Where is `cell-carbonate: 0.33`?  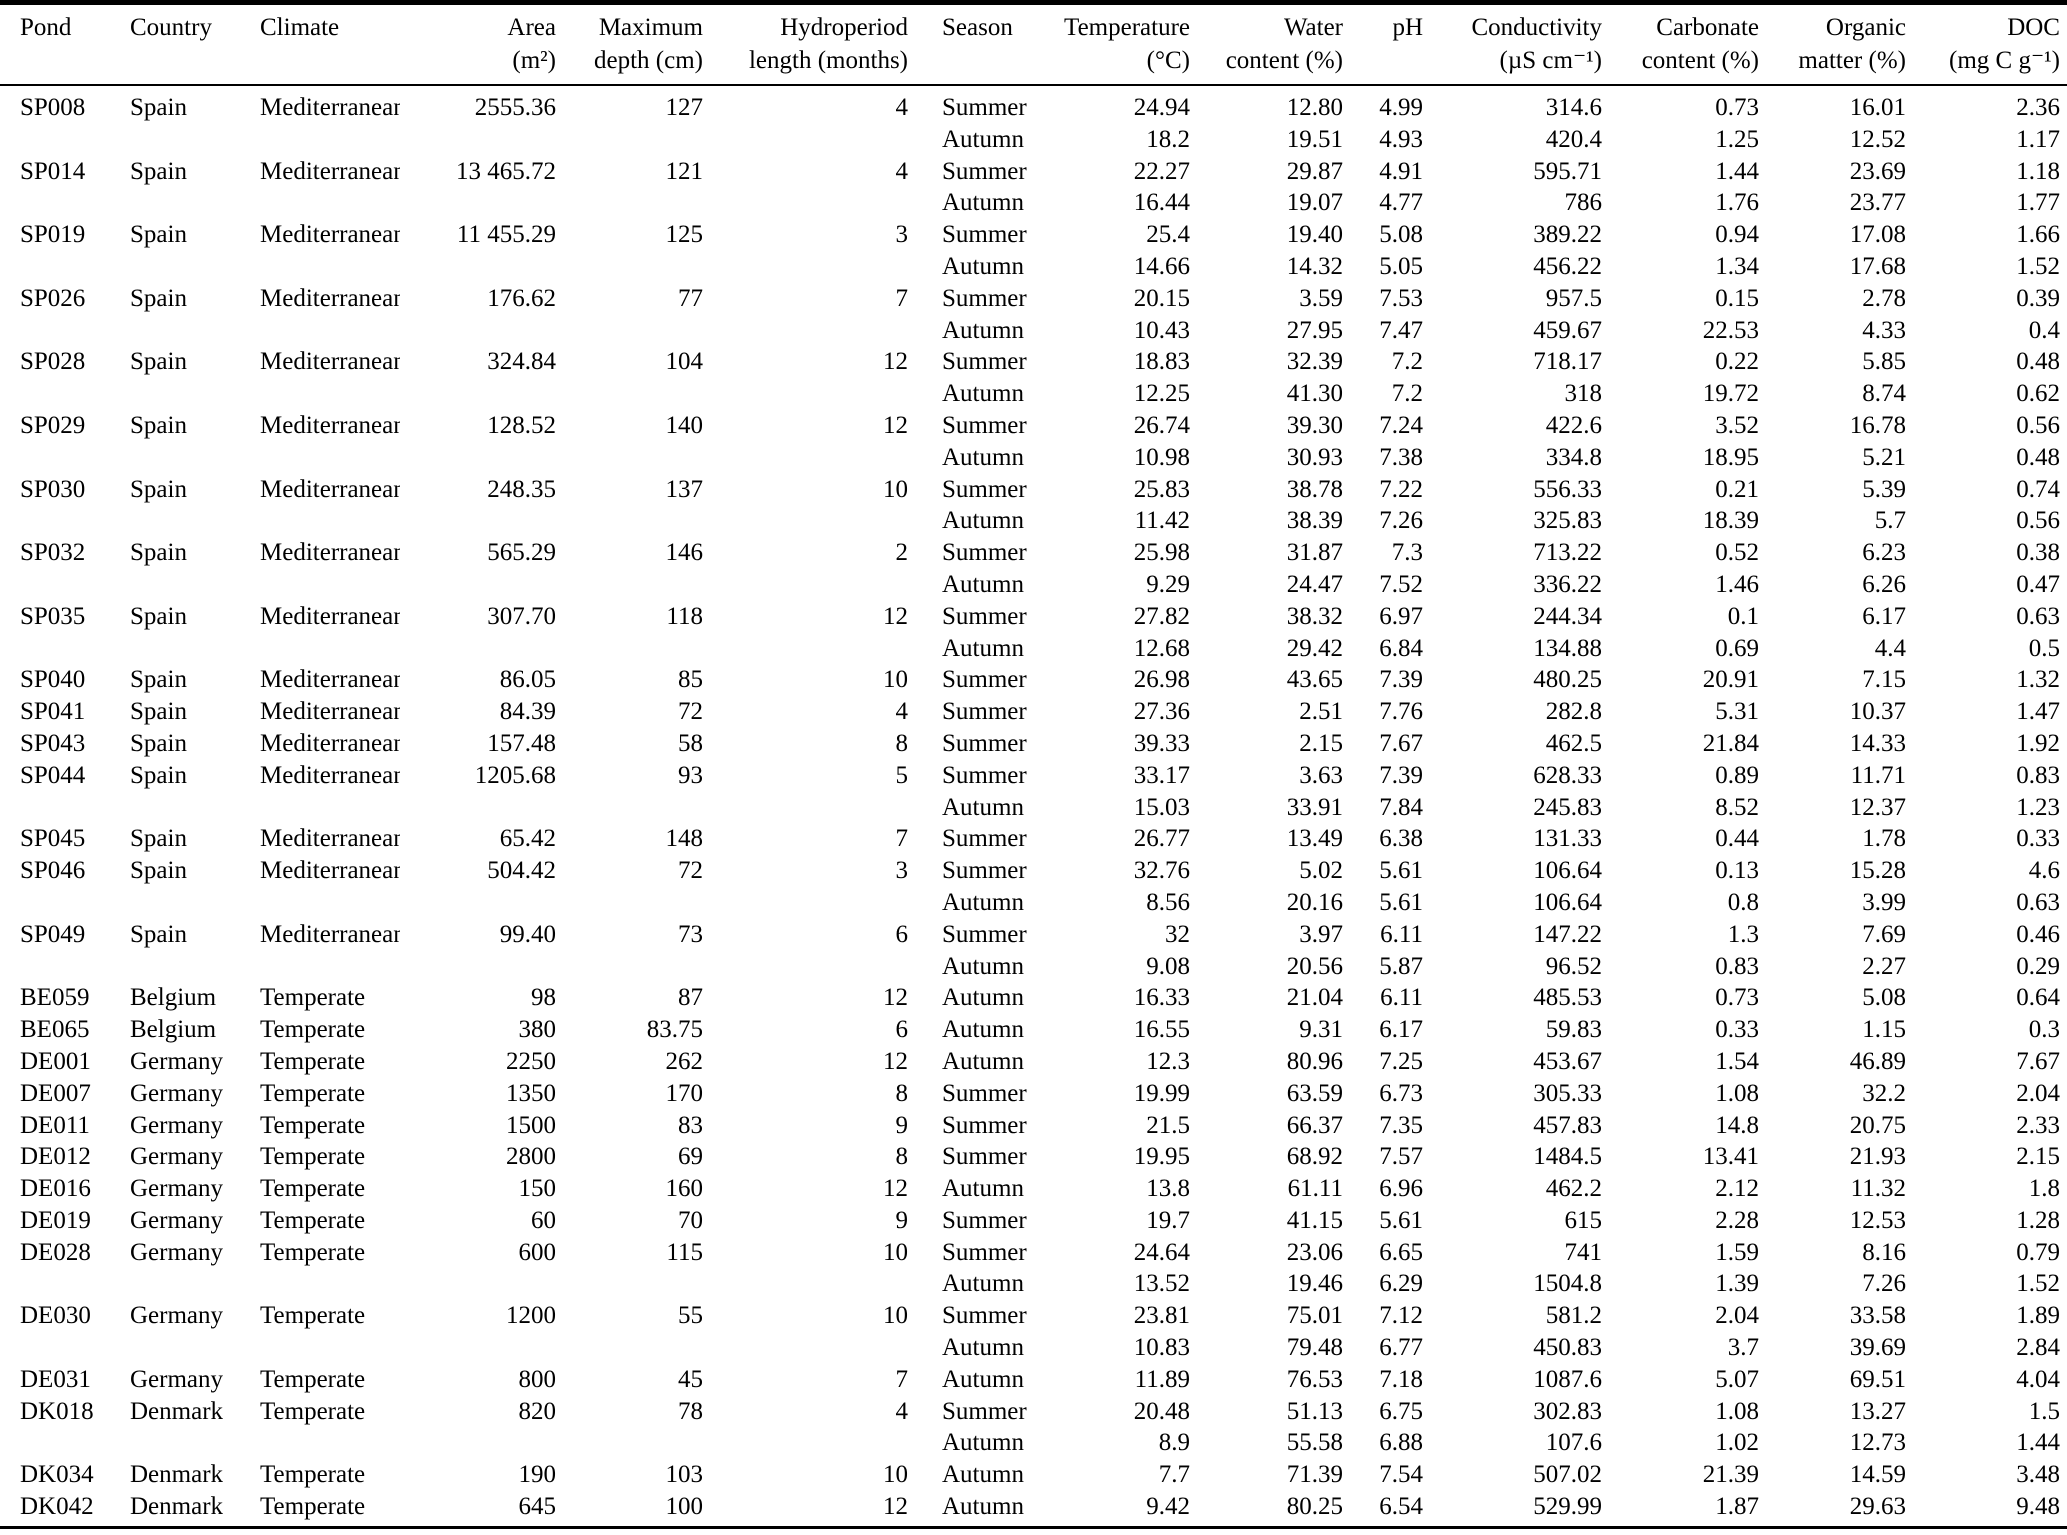 cell-carbonate: 0.33 is located at coordinates (1737, 1030).